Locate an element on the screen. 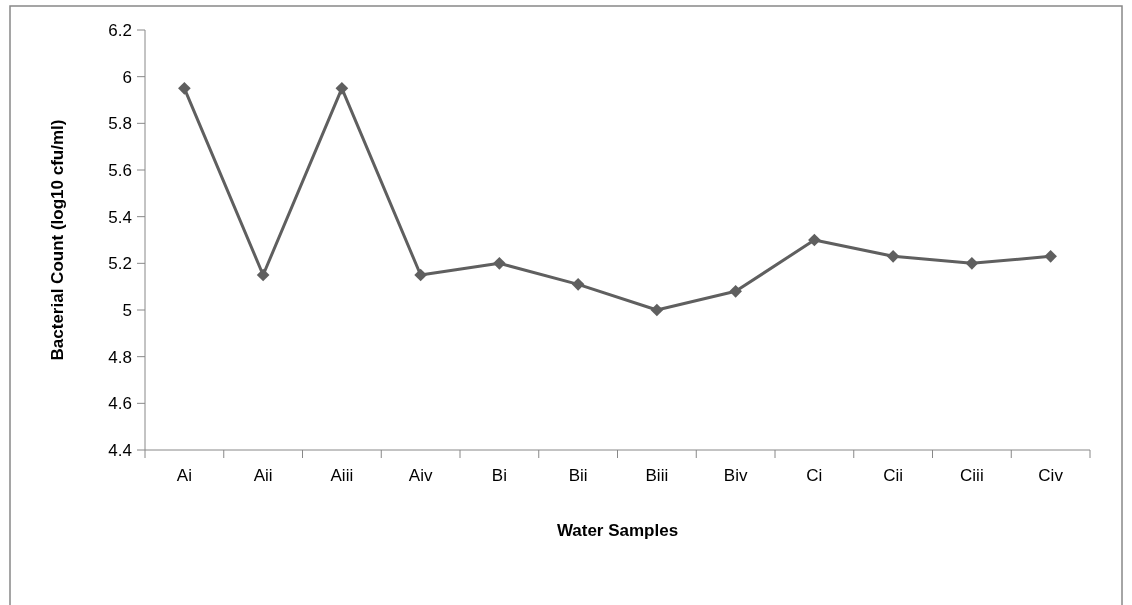  x-tick-label: Ci is located at coordinates (814, 475).